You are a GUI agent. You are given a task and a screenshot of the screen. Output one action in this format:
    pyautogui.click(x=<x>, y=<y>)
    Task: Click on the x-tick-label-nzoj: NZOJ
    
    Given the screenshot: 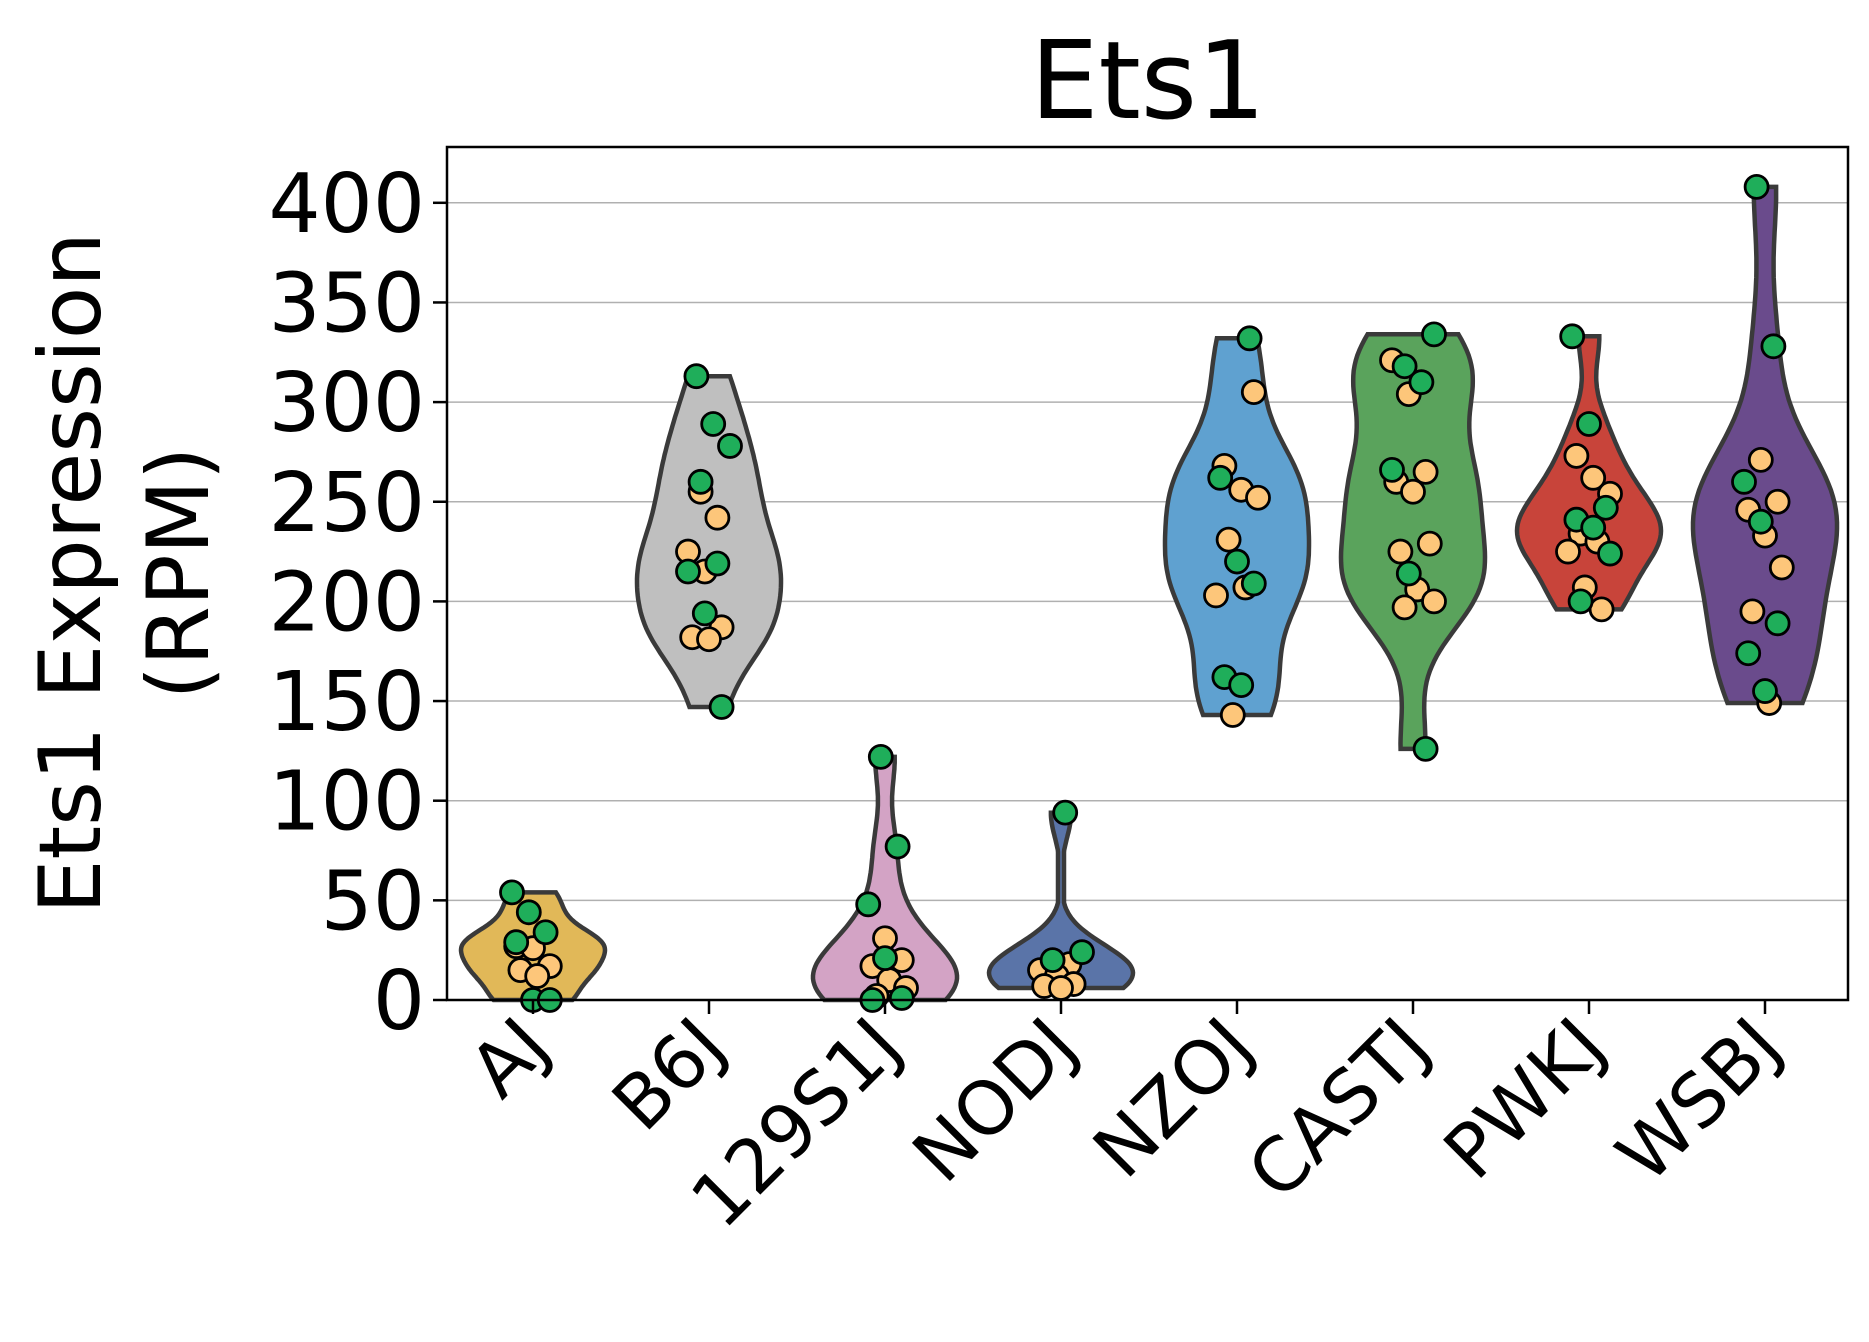 What is the action you would take?
    pyautogui.click(x=1173, y=1098)
    